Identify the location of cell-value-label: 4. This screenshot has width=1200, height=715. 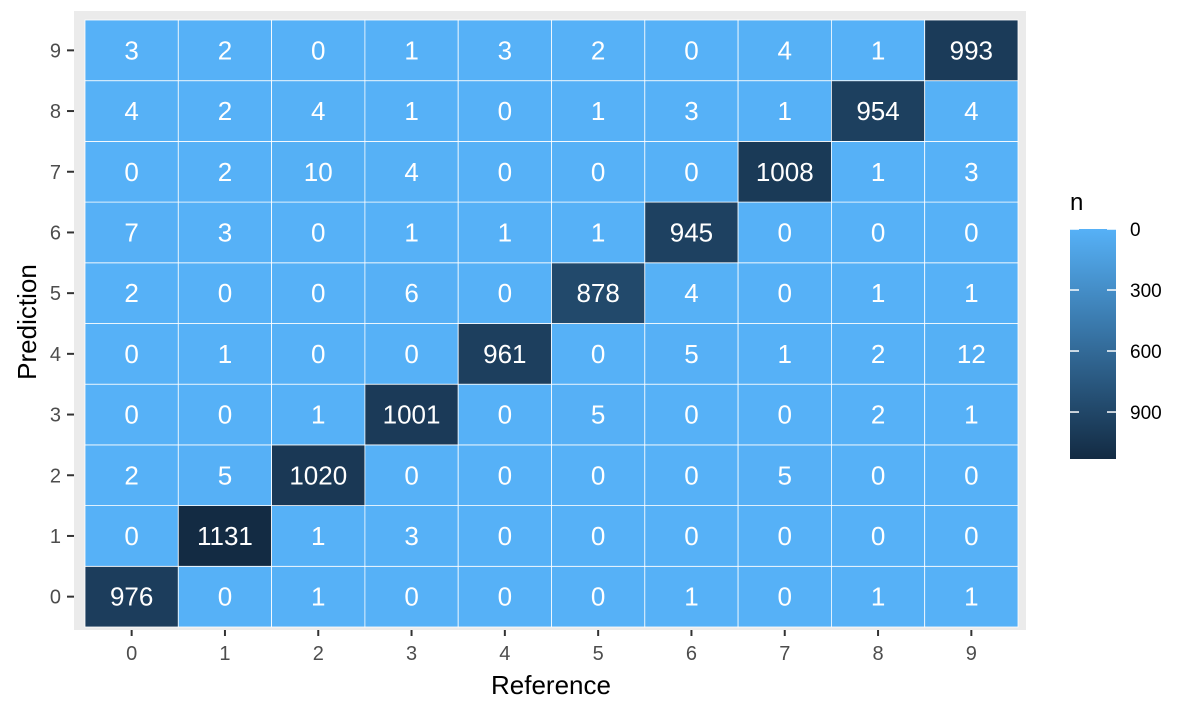
(971, 111).